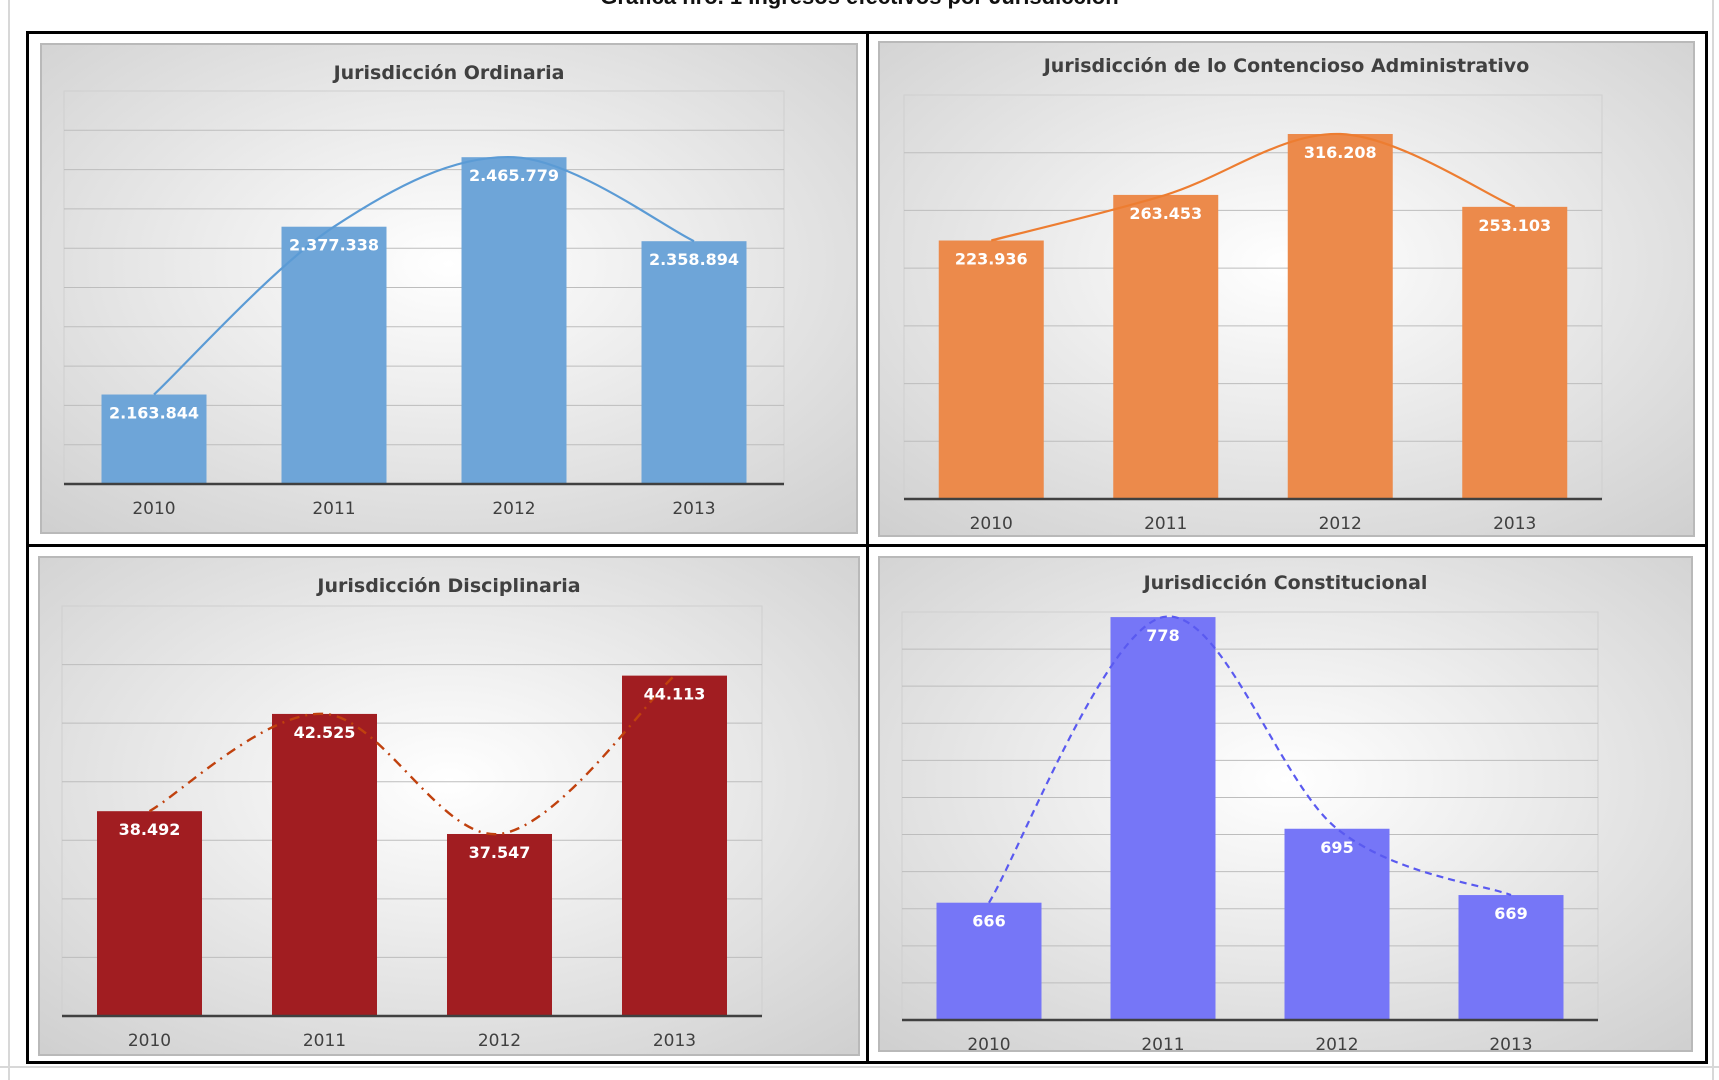 The width and height of the screenshot is (1719, 1080). What do you see at coordinates (1165, 213) in the screenshot?
I see `contencioso-data-label-2011: 263.453` at bounding box center [1165, 213].